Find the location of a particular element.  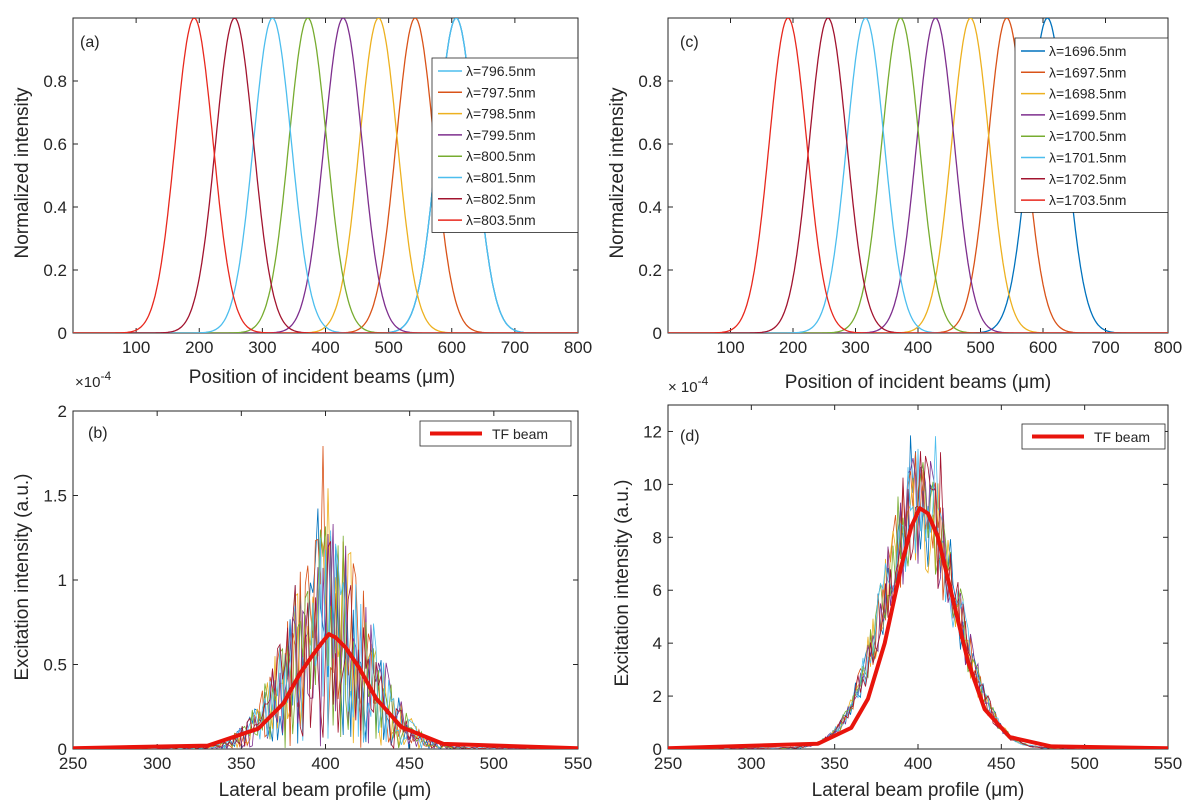

panel-b-ylabel: Excitation intensity (a.u.) is located at coordinates (22, 577).